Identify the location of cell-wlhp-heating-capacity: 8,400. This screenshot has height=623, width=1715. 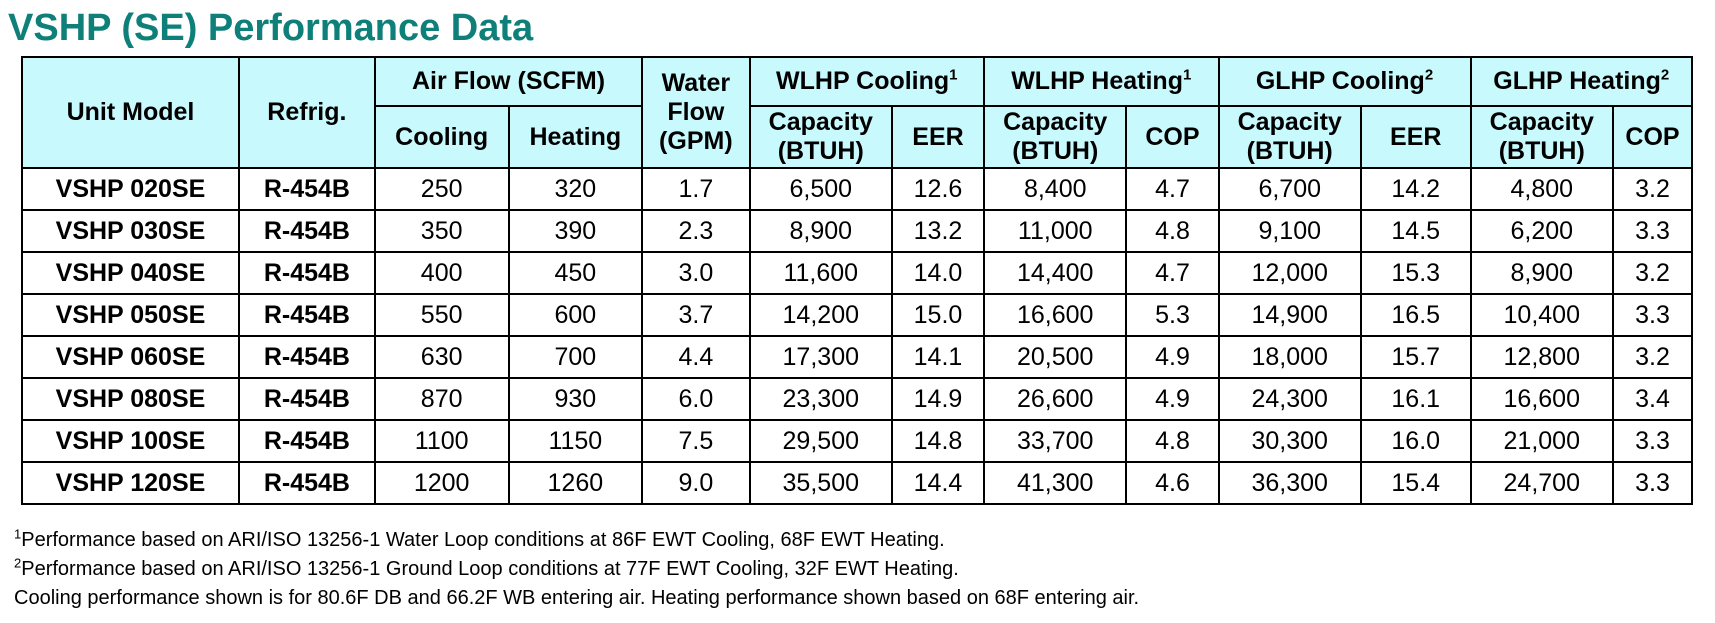
(1055, 189).